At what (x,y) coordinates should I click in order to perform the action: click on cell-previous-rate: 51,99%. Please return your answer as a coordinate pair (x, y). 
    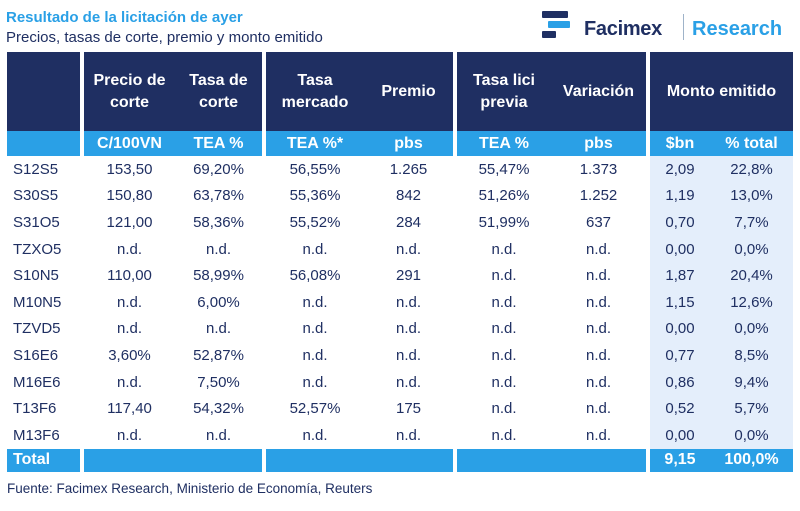
    Looking at the image, I should click on (504, 222).